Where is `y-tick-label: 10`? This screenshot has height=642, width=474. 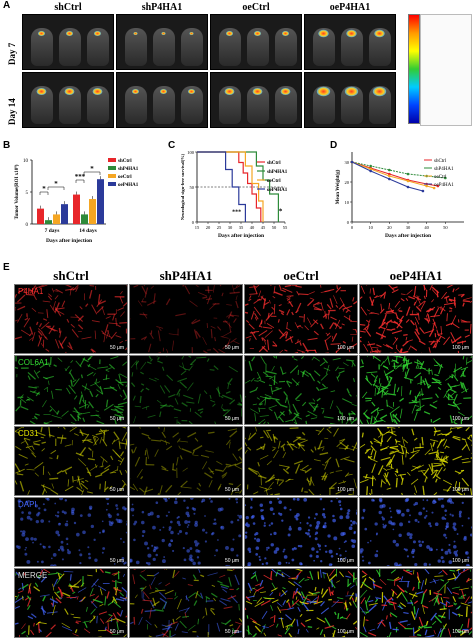 y-tick-label: 10 is located at coordinates (347, 202).